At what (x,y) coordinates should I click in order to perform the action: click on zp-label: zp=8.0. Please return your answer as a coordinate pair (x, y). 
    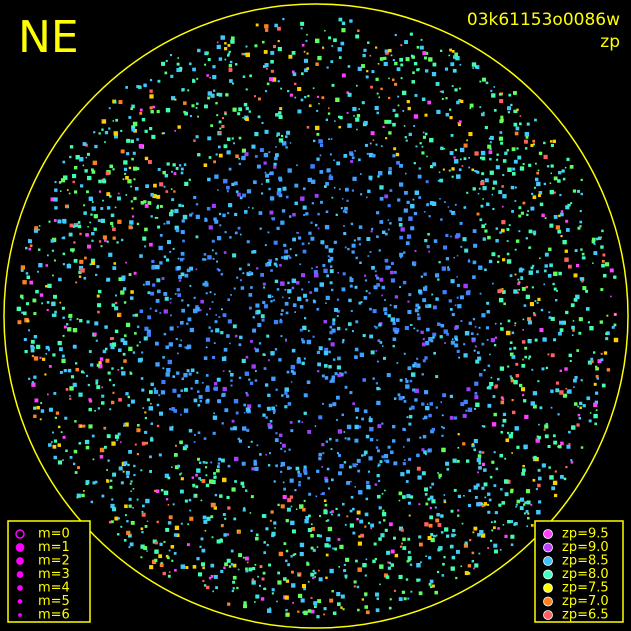
    Looking at the image, I should click on (585, 574).